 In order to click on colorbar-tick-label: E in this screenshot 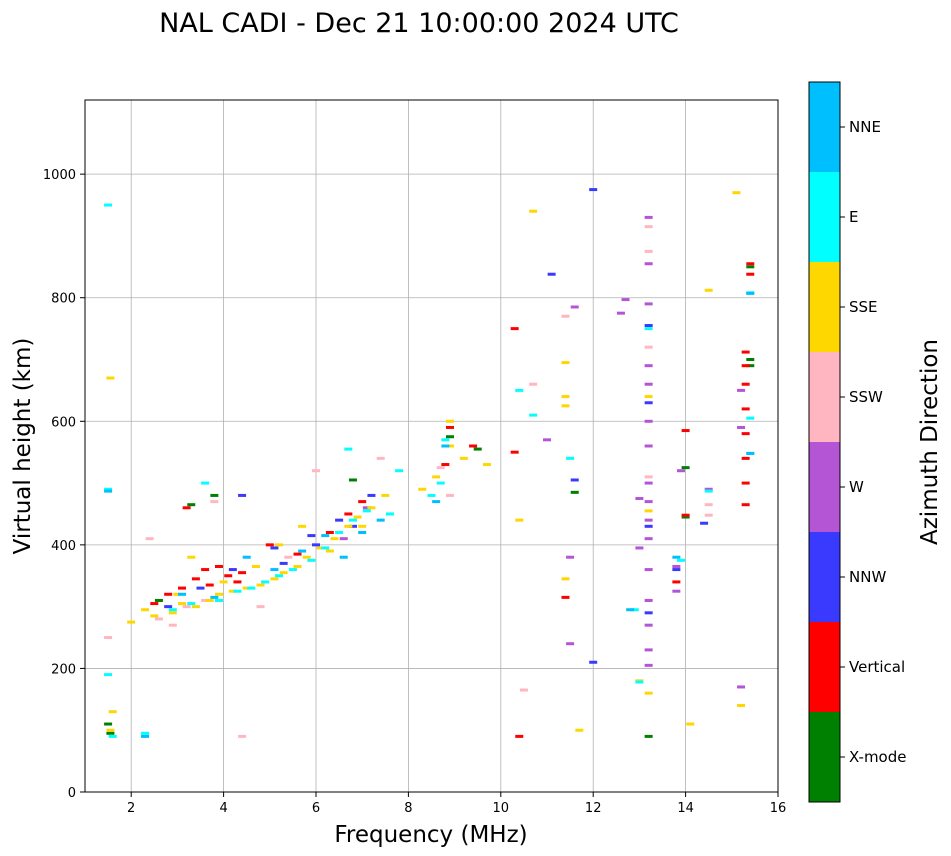, I will do `click(853, 217)`.